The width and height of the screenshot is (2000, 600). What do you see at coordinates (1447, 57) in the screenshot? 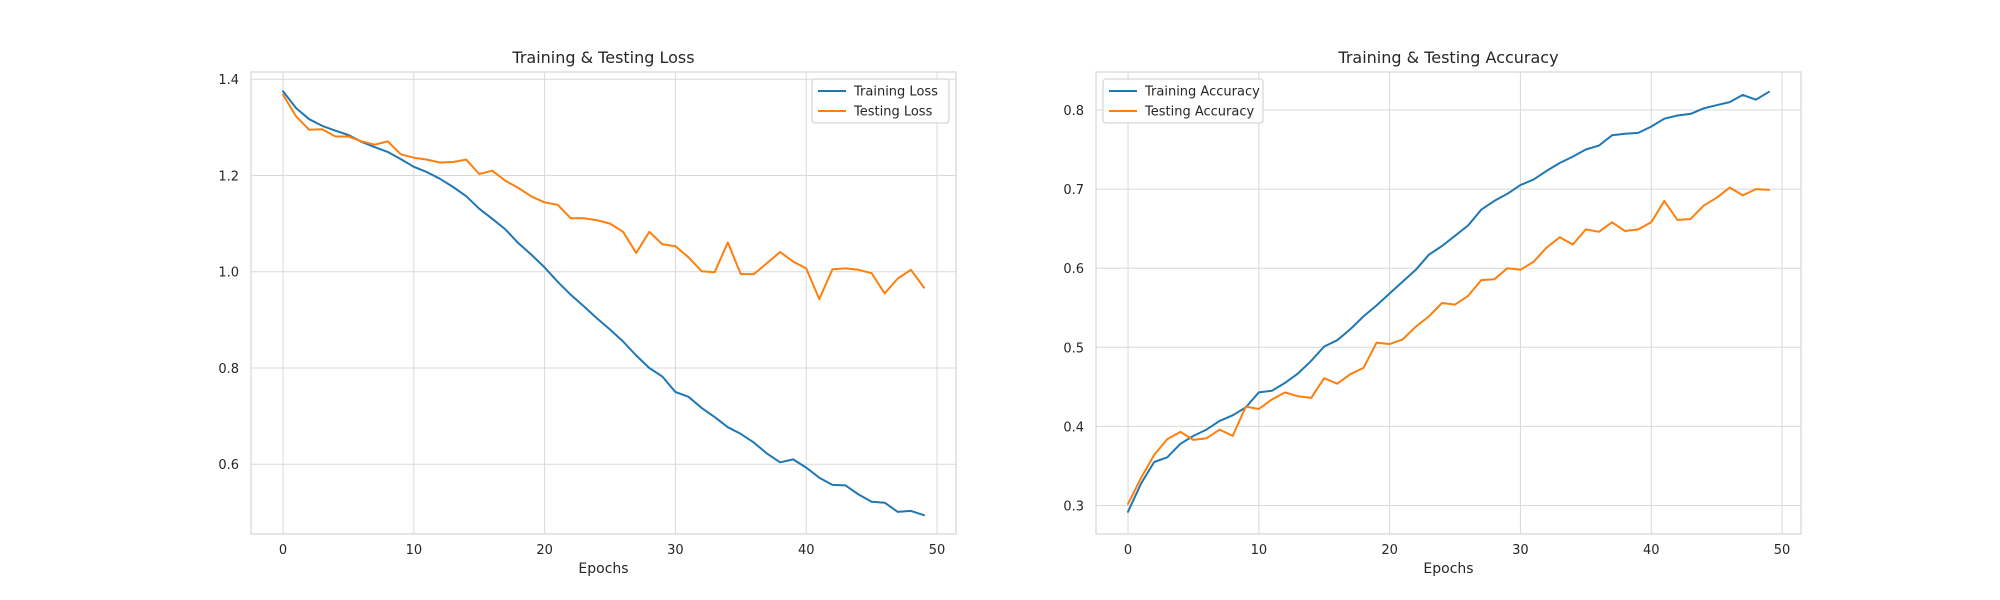
I see `chart-title: Training & Testing Accuracy` at bounding box center [1447, 57].